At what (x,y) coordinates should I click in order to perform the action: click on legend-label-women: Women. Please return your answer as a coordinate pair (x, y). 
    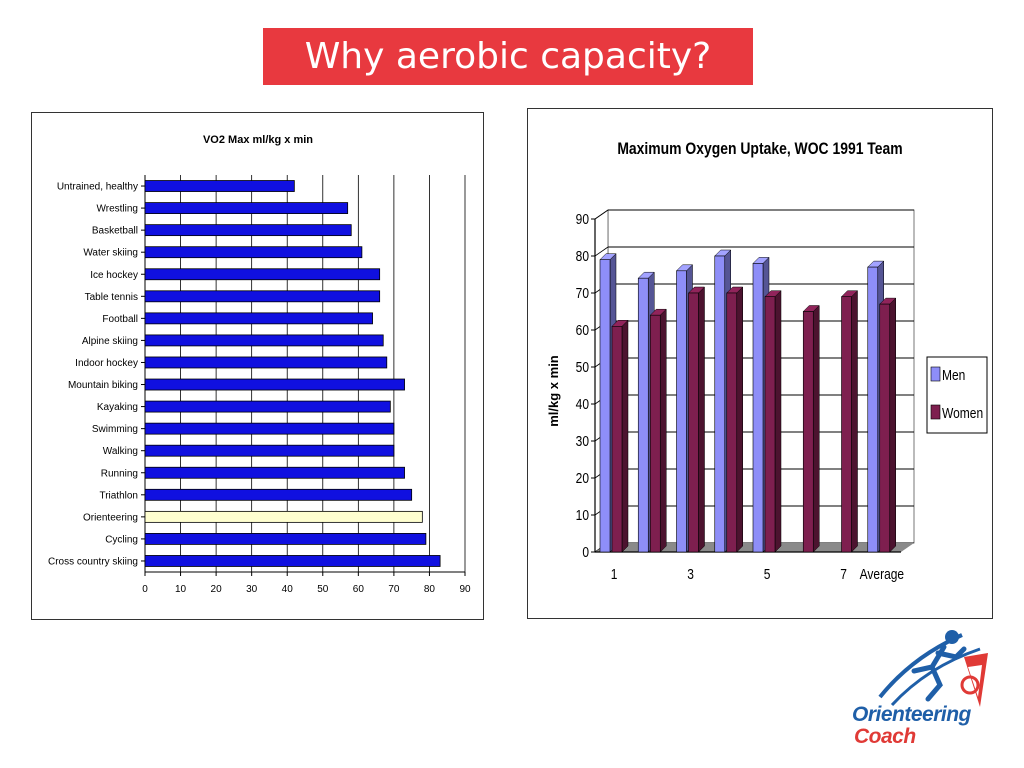
    Looking at the image, I should click on (962, 413).